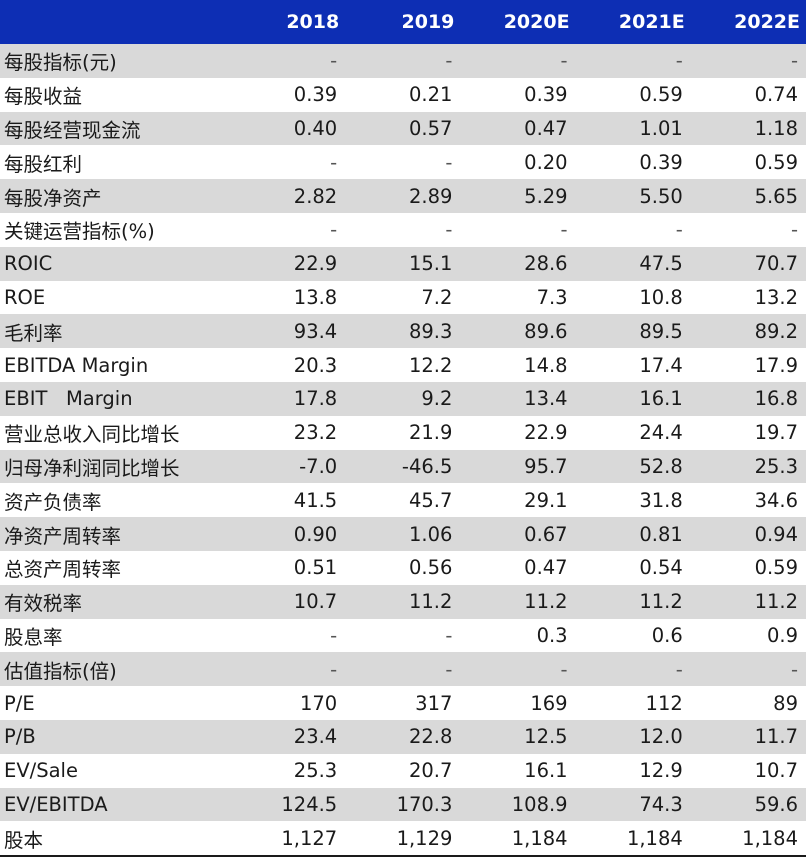  Describe the element at coordinates (633, 770) in the screenshot. I see `value-cell: 12.9` at that location.